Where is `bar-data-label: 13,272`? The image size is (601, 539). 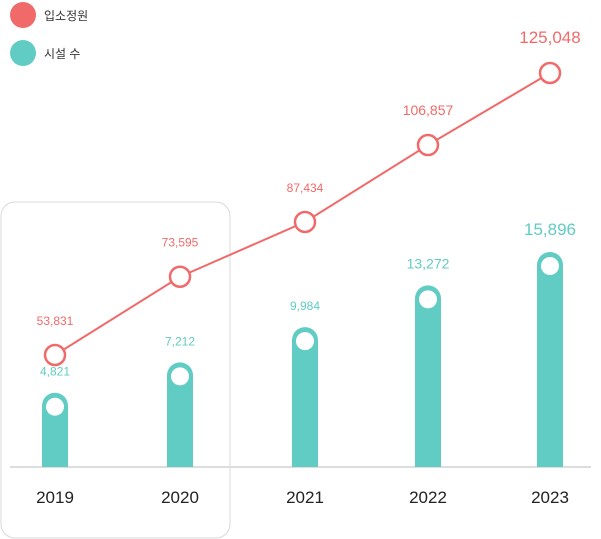 bar-data-label: 13,272 is located at coordinates (428, 263).